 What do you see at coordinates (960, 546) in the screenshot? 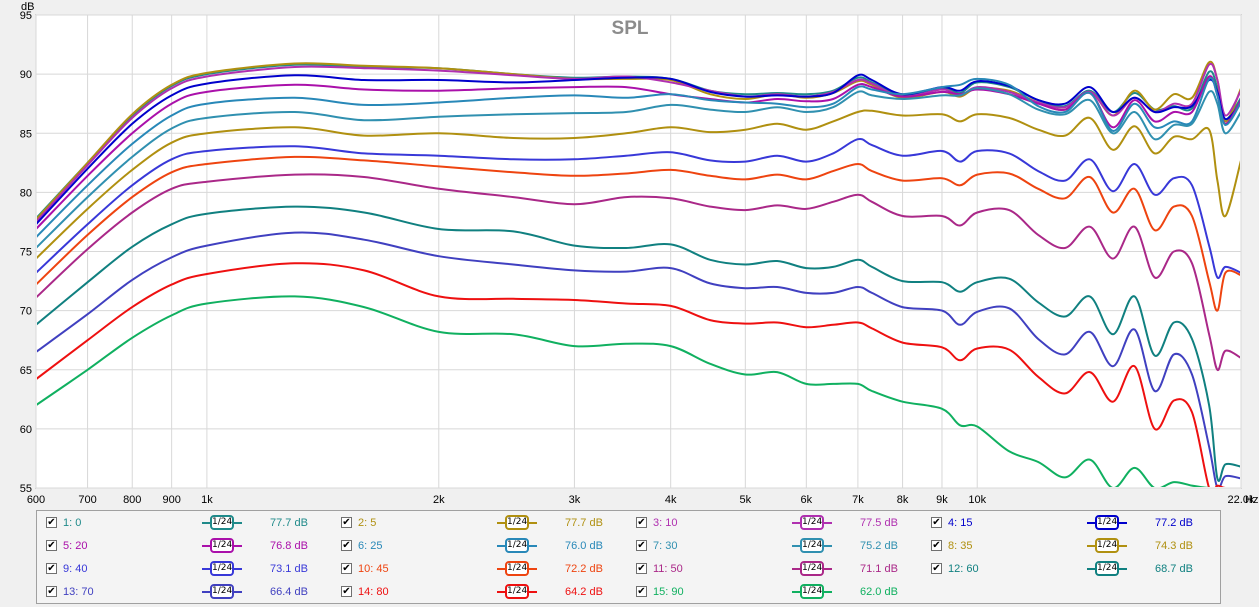
I see `legend-series-name: 8: 35` at bounding box center [960, 546].